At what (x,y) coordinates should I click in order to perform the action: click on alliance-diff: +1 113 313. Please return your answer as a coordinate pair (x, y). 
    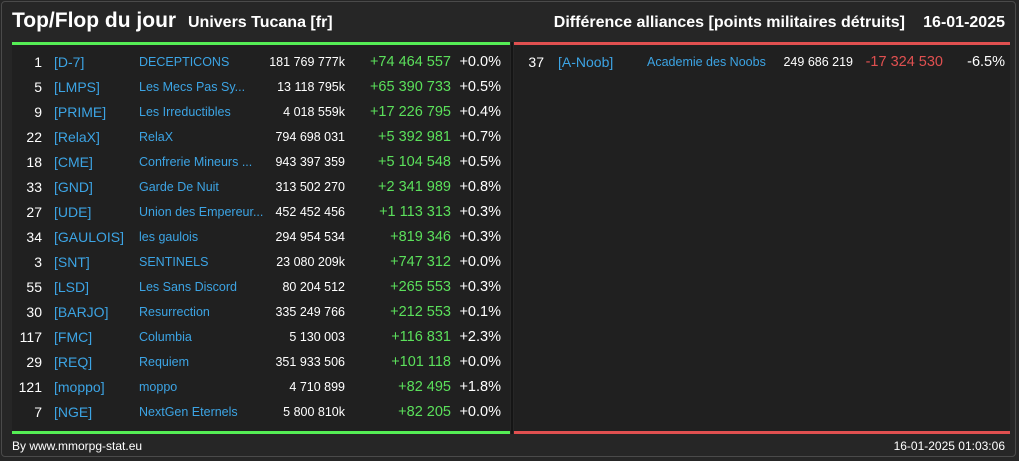
    Looking at the image, I should click on (415, 212).